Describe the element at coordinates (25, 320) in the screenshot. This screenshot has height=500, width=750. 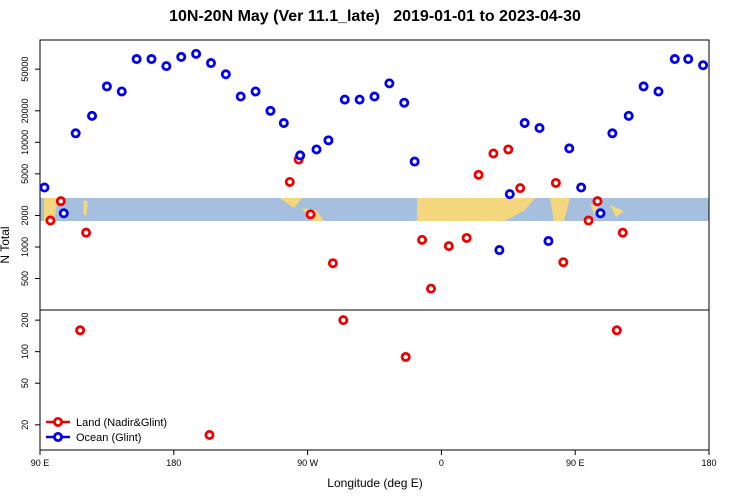
I see `y-tick-label: 200` at that location.